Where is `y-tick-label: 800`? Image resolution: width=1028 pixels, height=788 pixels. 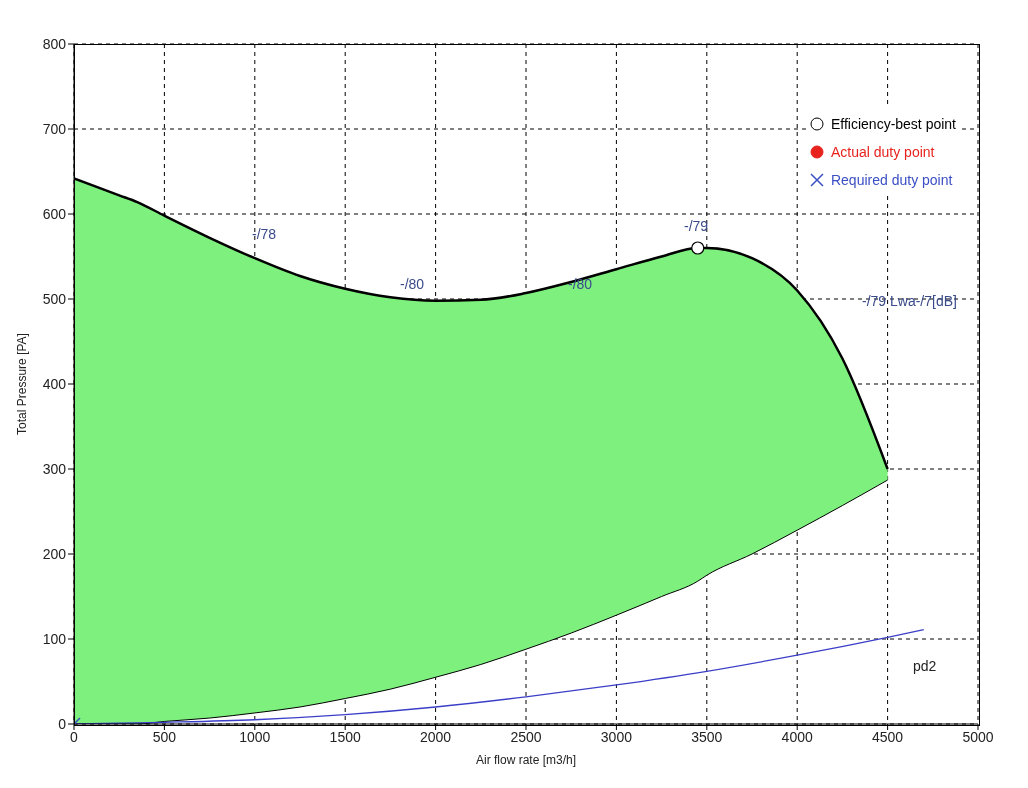 y-tick-label: 800 is located at coordinates (54, 43).